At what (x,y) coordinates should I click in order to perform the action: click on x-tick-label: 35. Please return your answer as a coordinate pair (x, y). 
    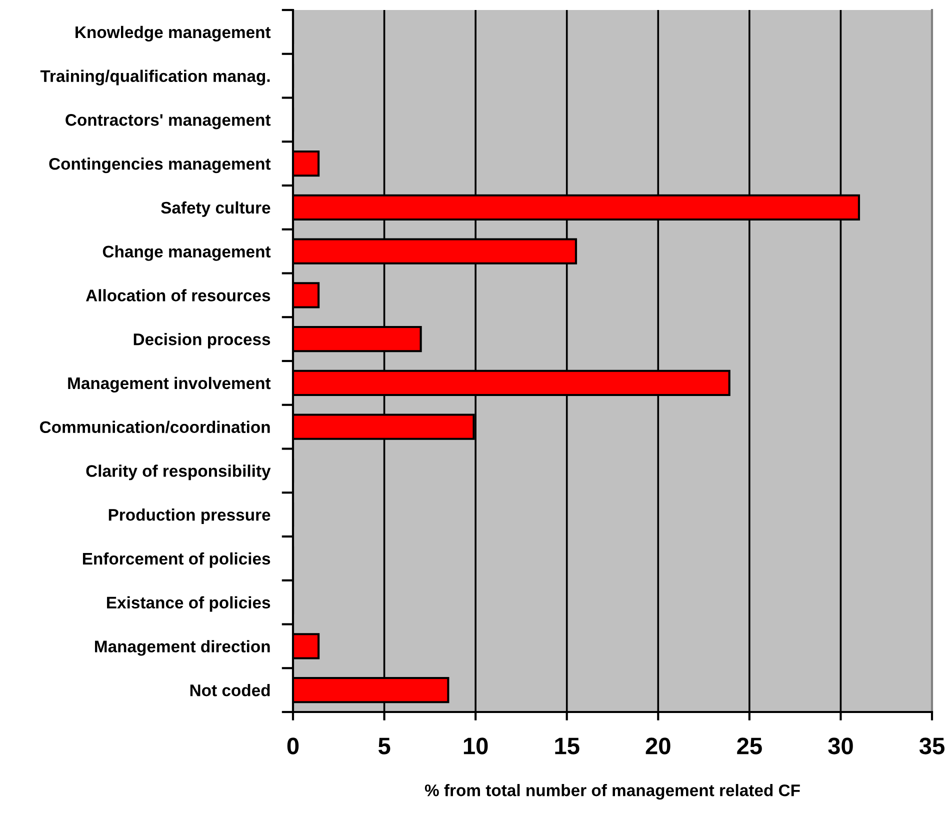
    Looking at the image, I should click on (931, 746).